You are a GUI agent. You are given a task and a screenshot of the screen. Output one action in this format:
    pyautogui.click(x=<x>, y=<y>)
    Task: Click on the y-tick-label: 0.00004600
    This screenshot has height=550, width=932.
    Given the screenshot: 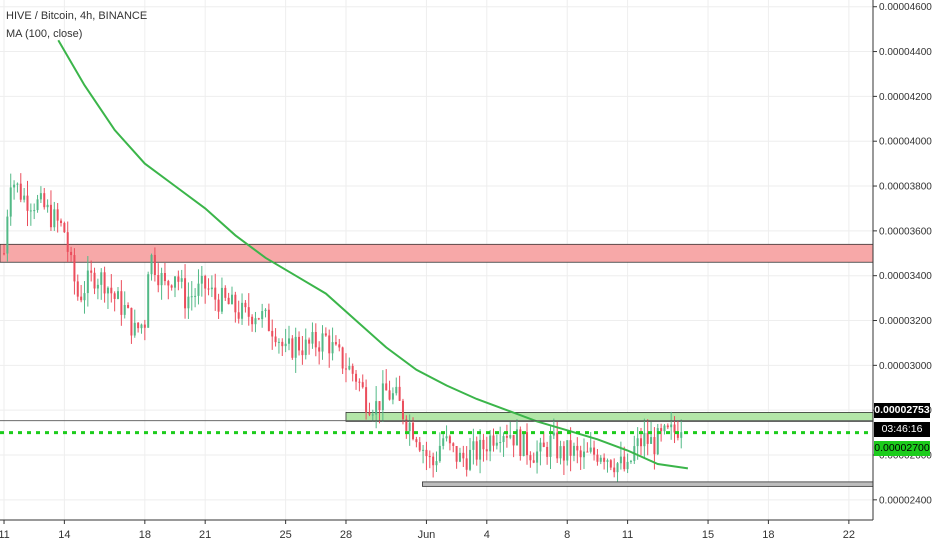 What is the action you would take?
    pyautogui.click(x=905, y=7)
    